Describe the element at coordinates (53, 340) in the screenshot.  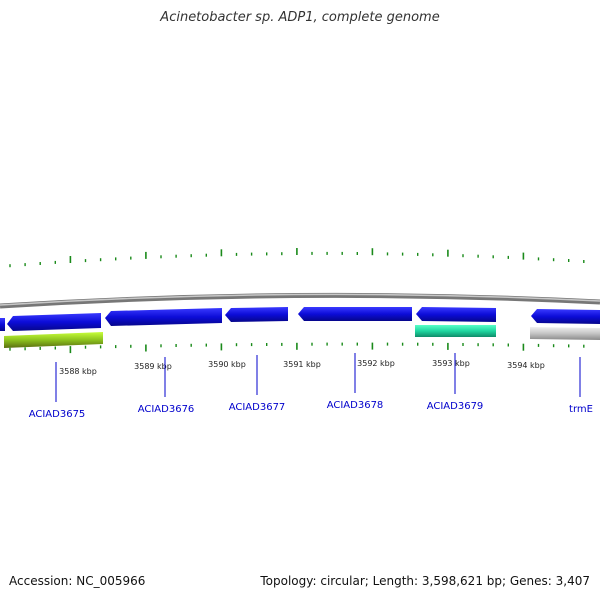
I see `feature-green-bar` at that location.